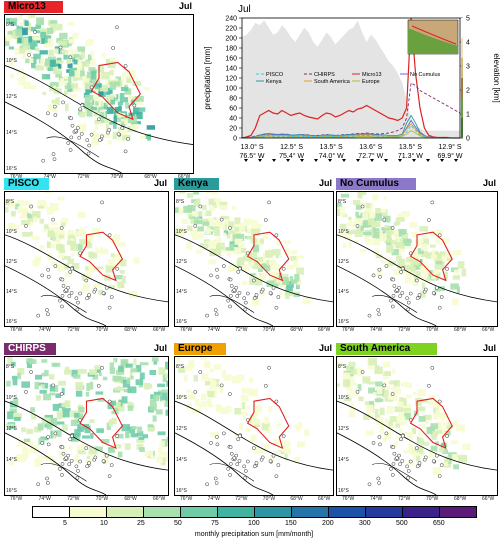 The height and width of the screenshot is (543, 500). Describe the element at coordinates (33, 7) in the screenshot. I see `panel-label-micro13: Micro13` at that location.